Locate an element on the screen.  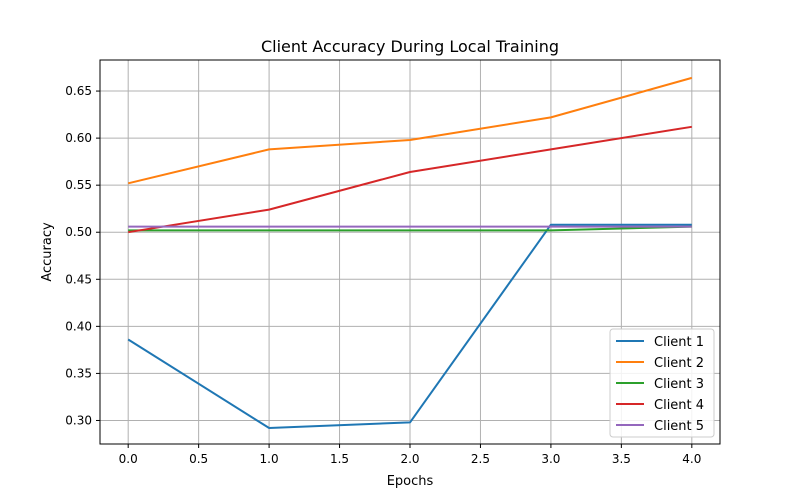
x-tick-label: 1.5 is located at coordinates (339, 459).